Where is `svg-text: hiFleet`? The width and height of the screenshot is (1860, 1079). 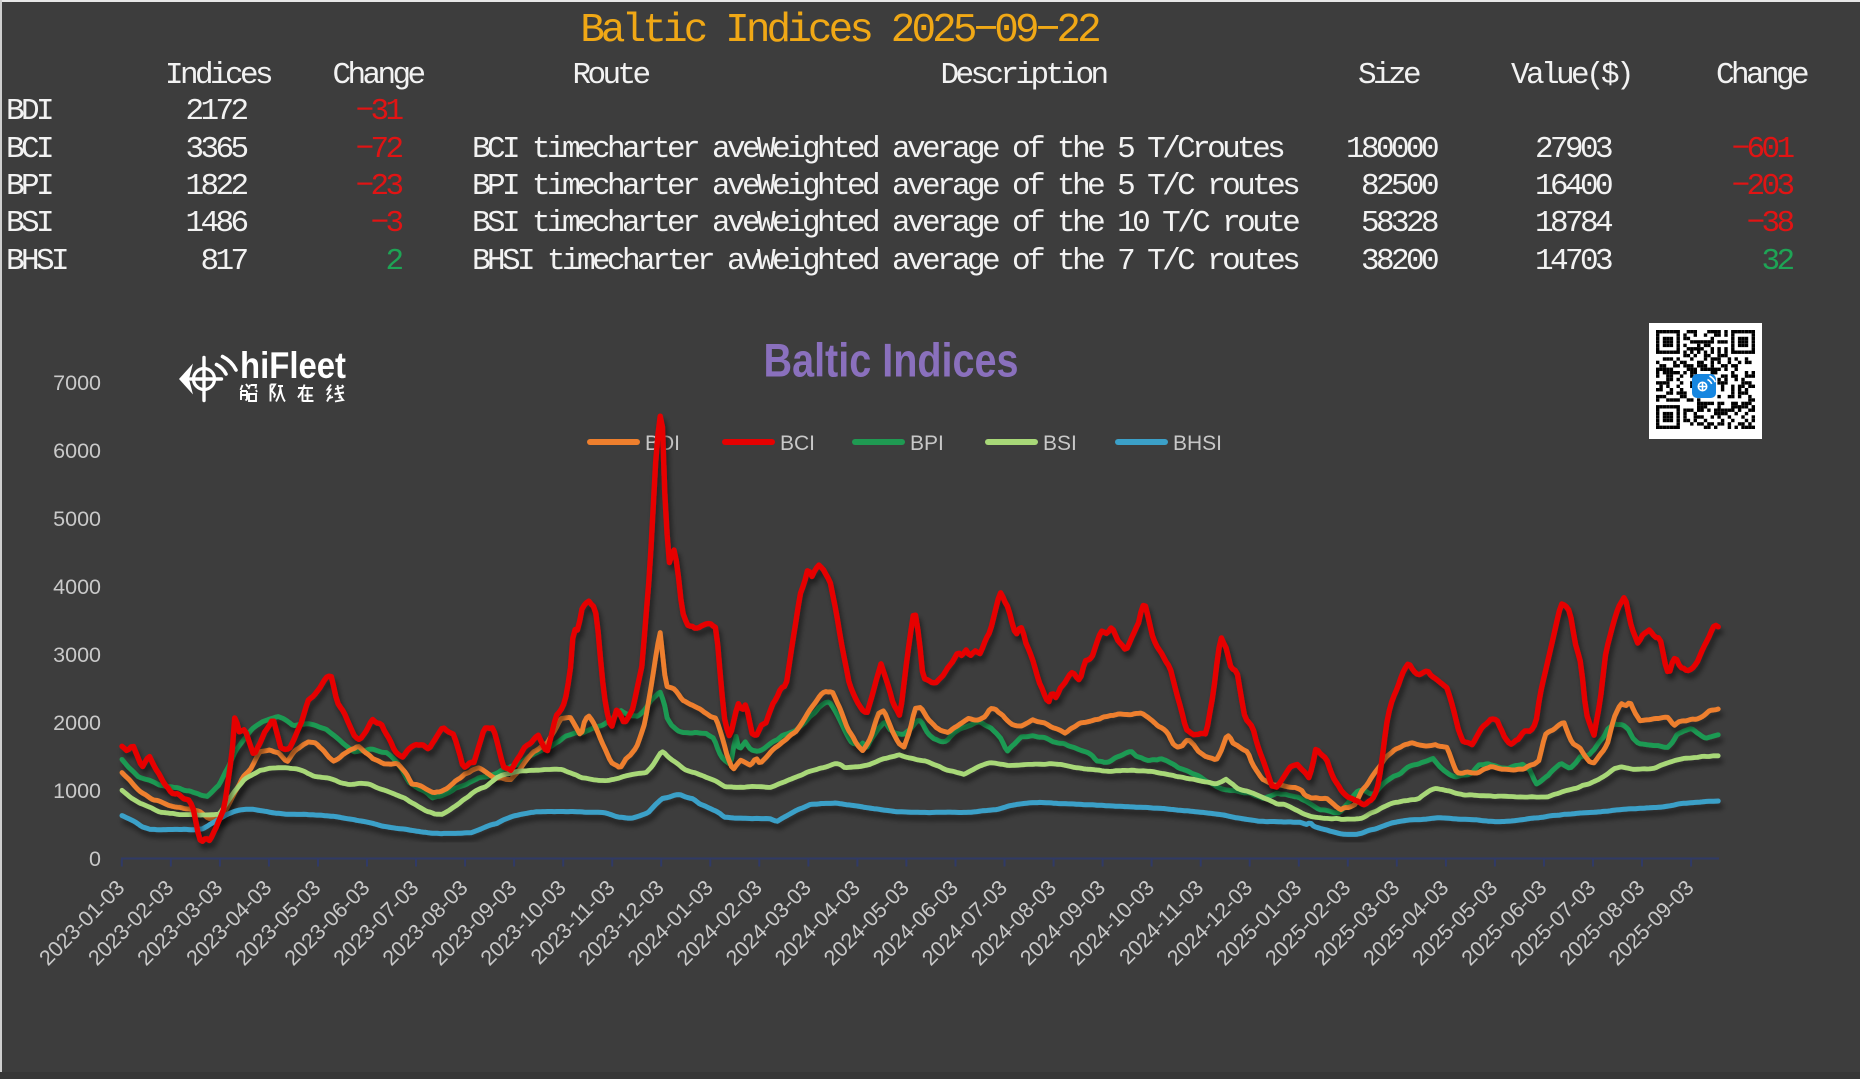
svg-text: hiFleet is located at coordinates (293, 365).